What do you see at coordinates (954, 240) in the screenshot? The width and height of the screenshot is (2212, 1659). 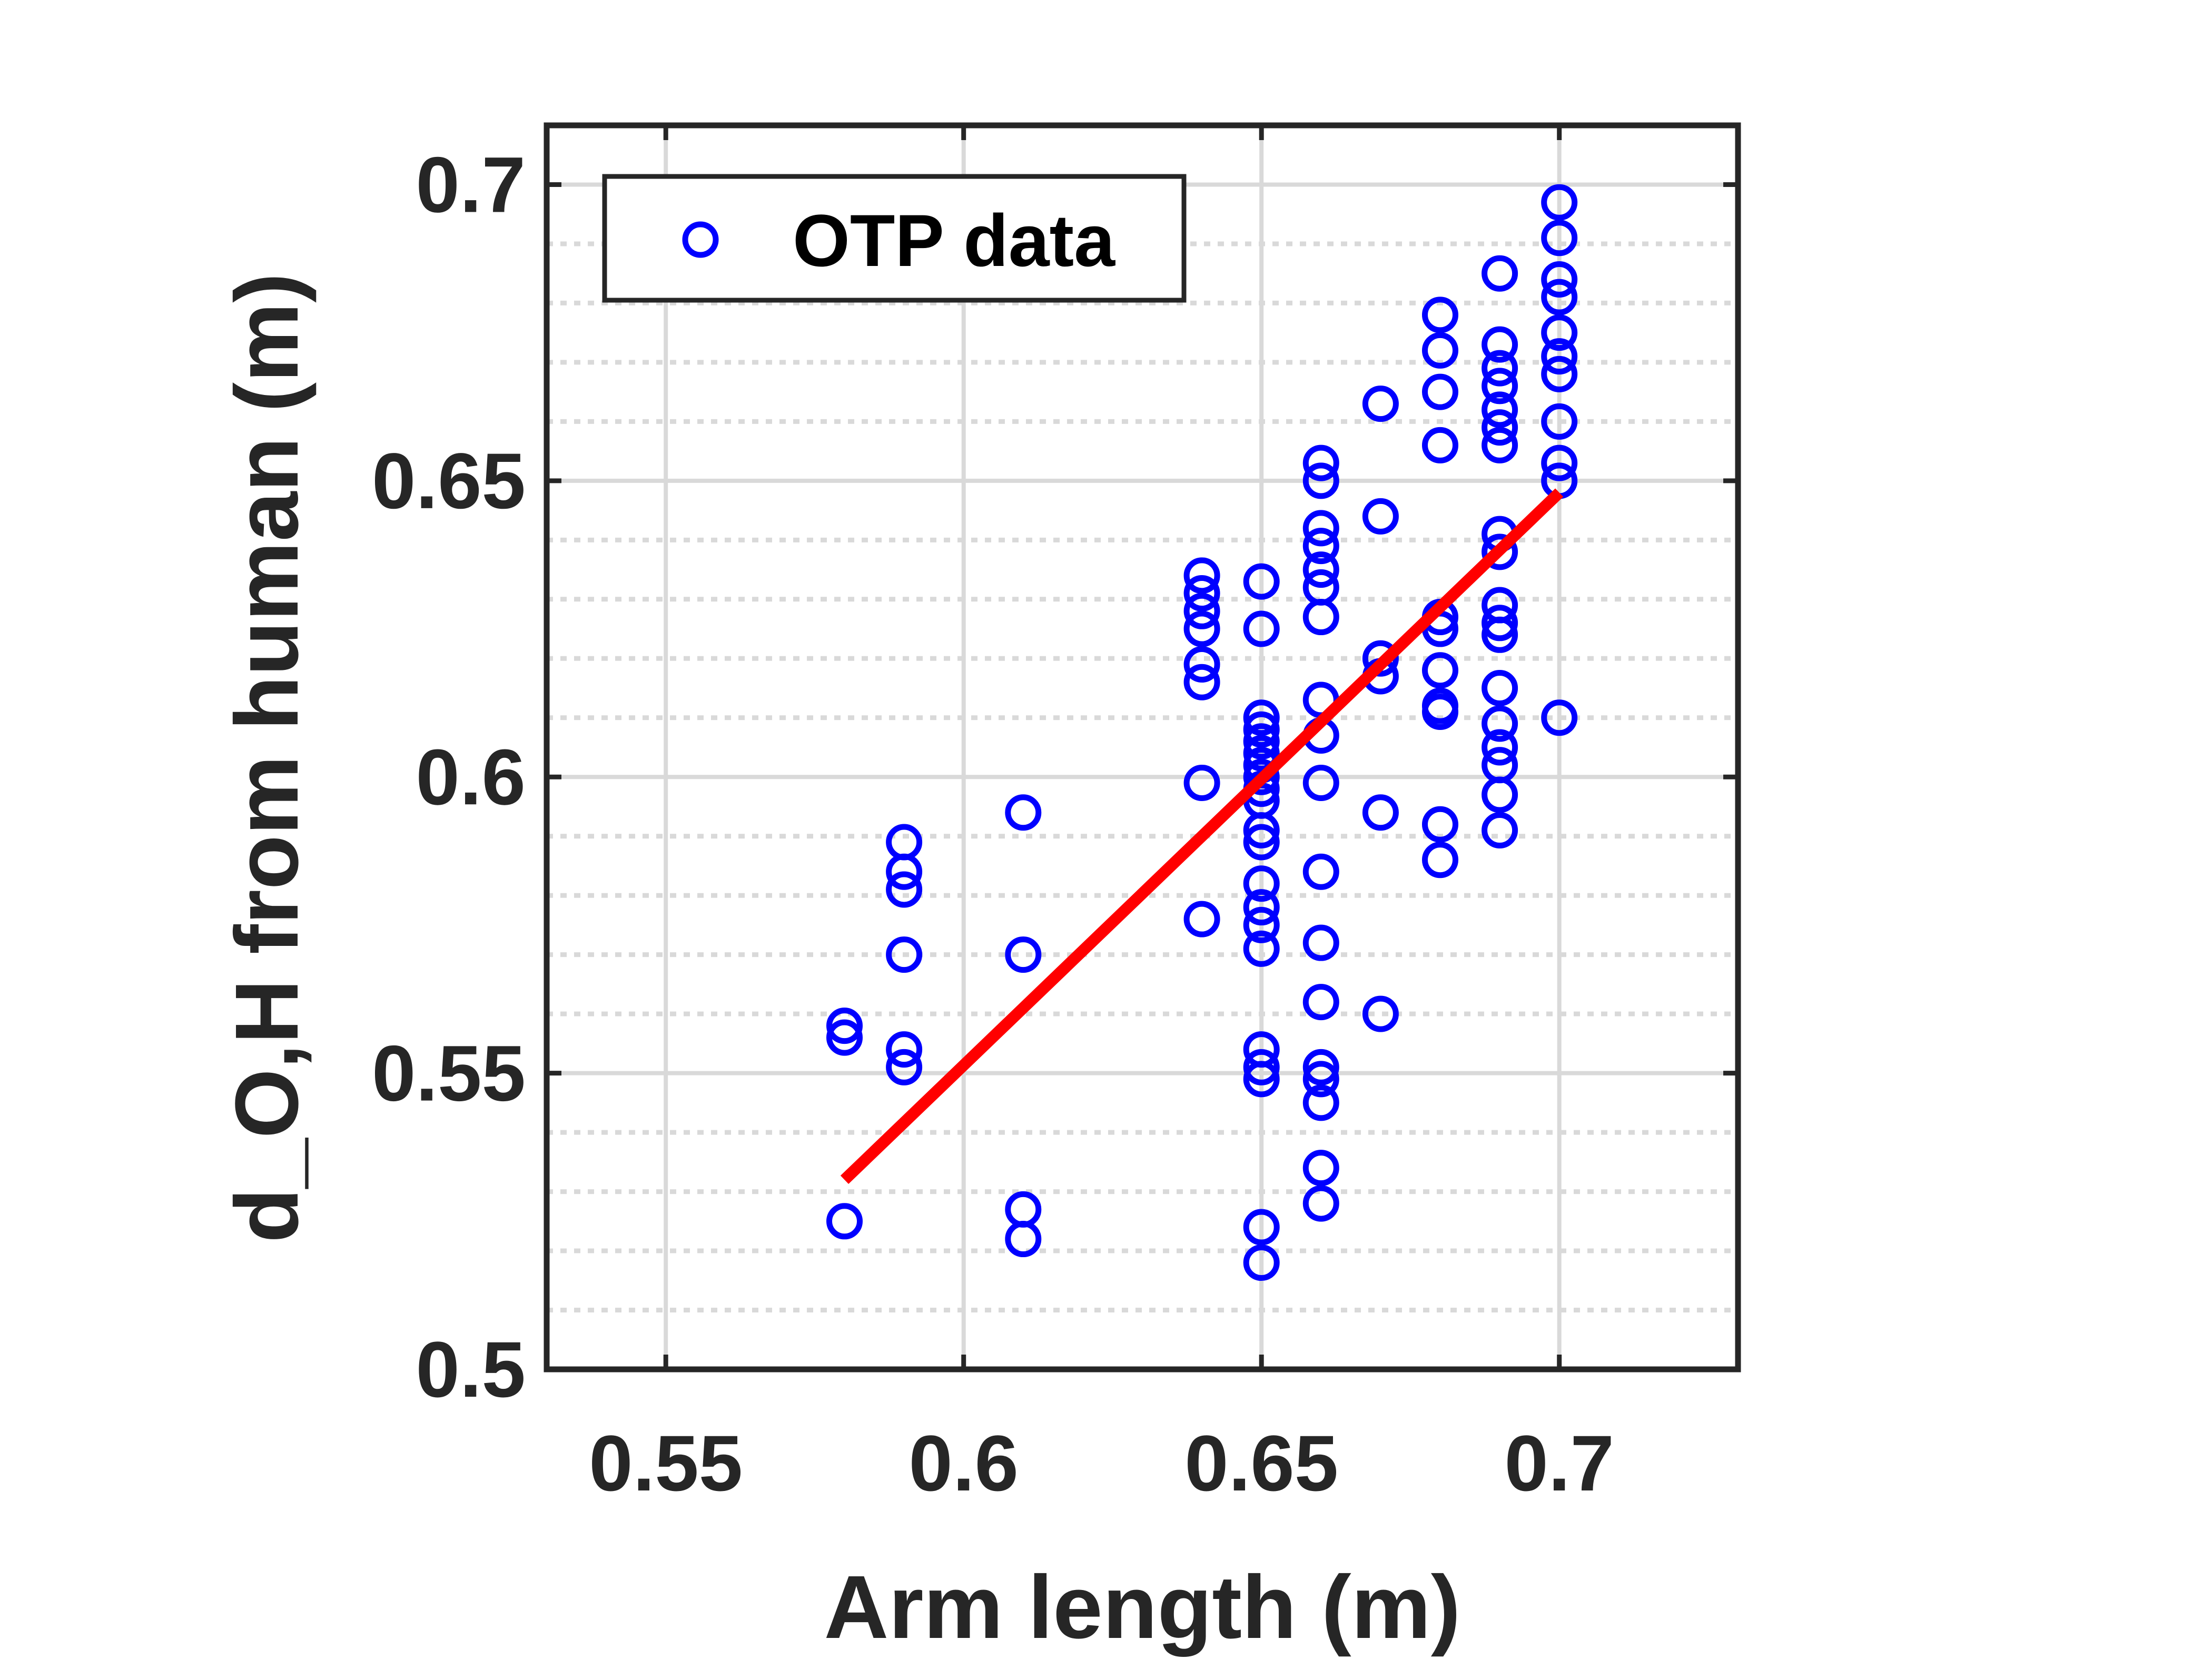 I see `legend-entry-otp-data: OTP data` at bounding box center [954, 240].